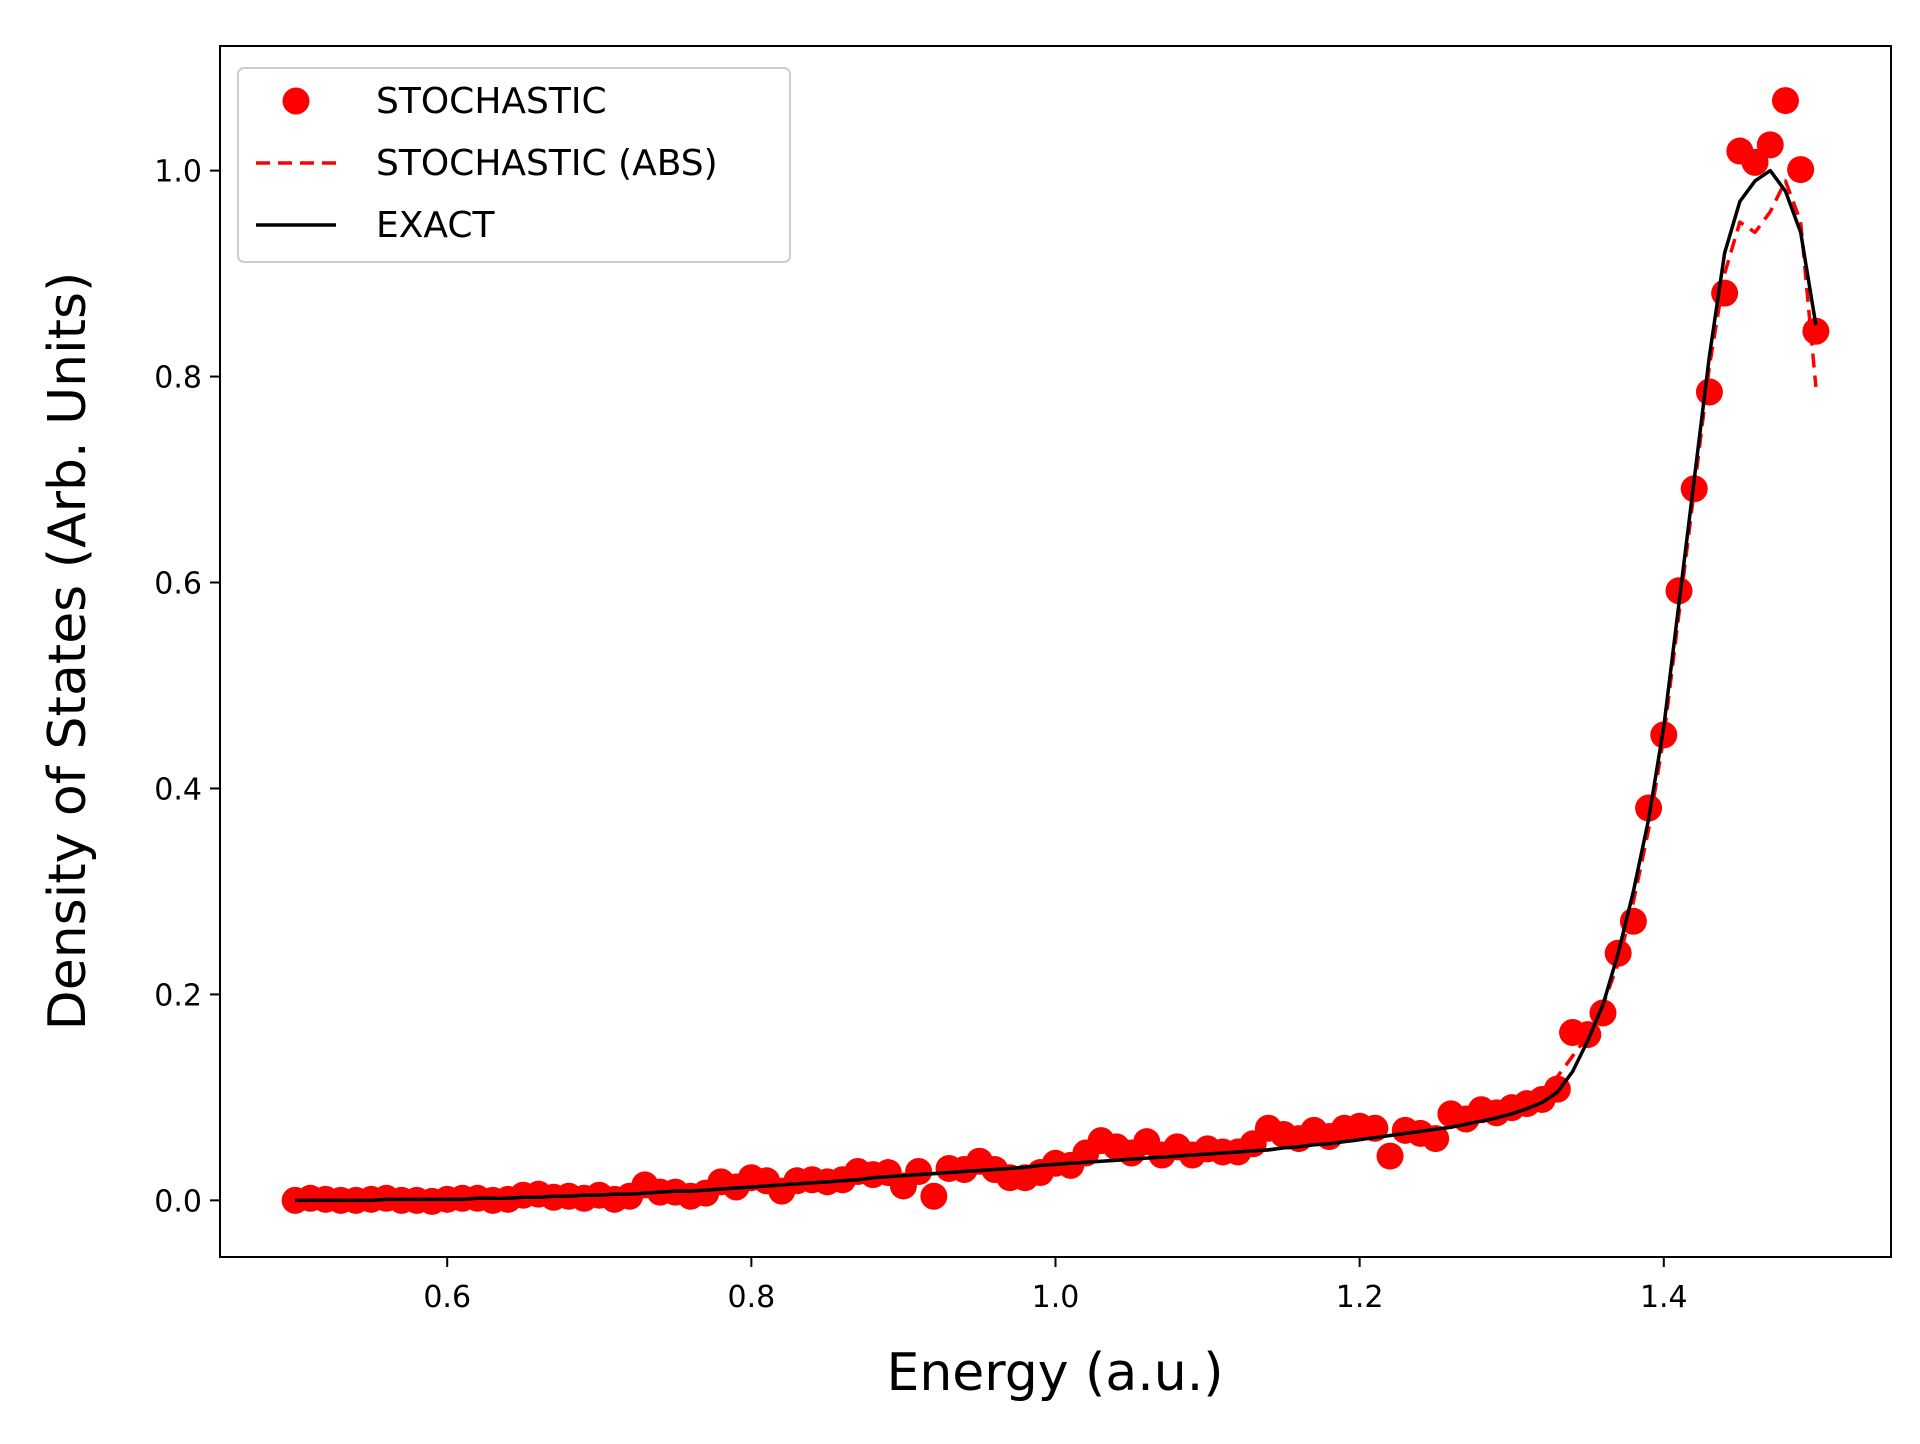 The image size is (1920, 1444). What do you see at coordinates (296, 101) in the screenshot?
I see `legend-swatch` at bounding box center [296, 101].